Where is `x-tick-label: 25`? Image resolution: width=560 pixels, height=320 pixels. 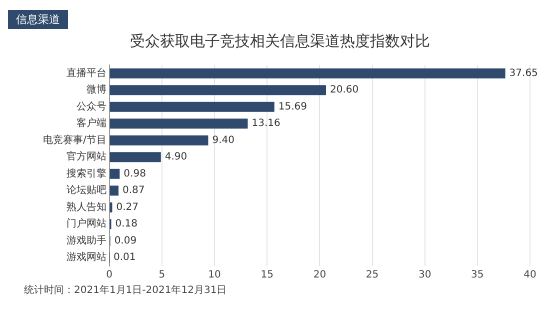 x-tick-label: 25 is located at coordinates (372, 275).